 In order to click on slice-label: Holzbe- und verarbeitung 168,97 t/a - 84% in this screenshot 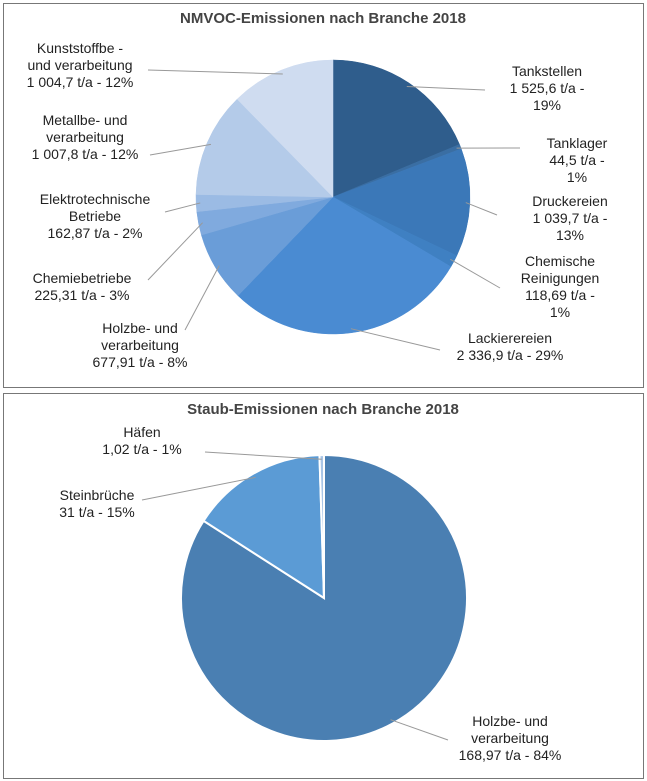, I will do `click(510, 738)`.